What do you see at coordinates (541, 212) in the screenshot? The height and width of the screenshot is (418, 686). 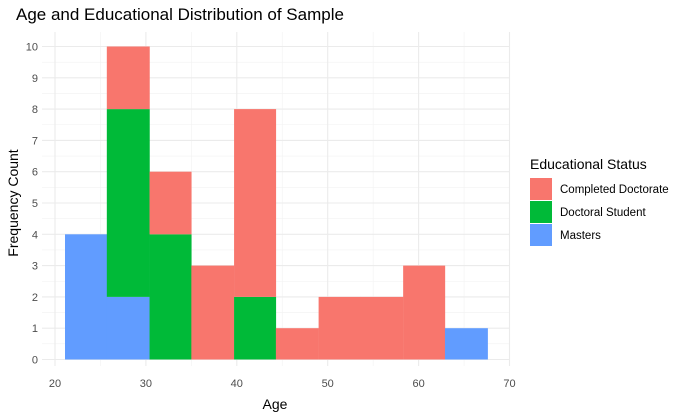 I see `legend-swatch-doctoral-student` at bounding box center [541, 212].